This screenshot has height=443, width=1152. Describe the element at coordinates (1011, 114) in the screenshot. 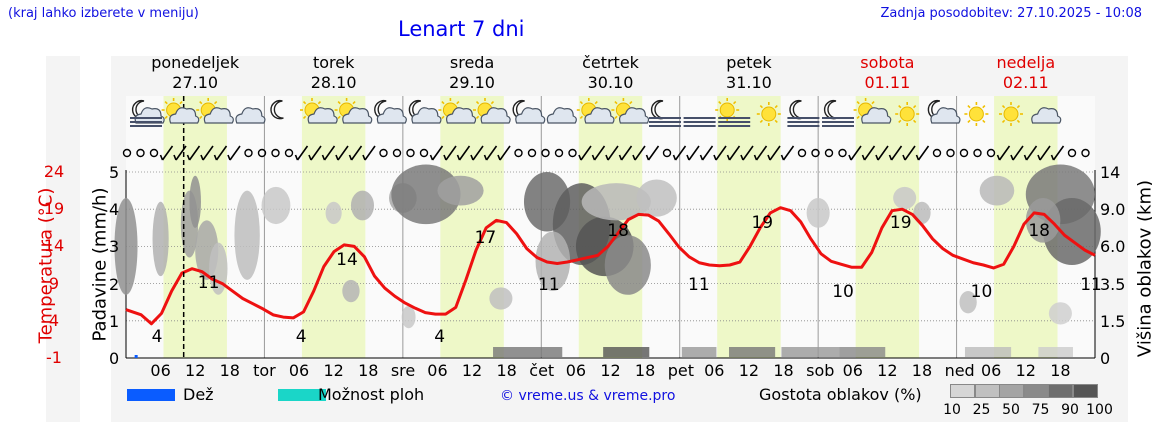

I see `sun-icon` at that location.